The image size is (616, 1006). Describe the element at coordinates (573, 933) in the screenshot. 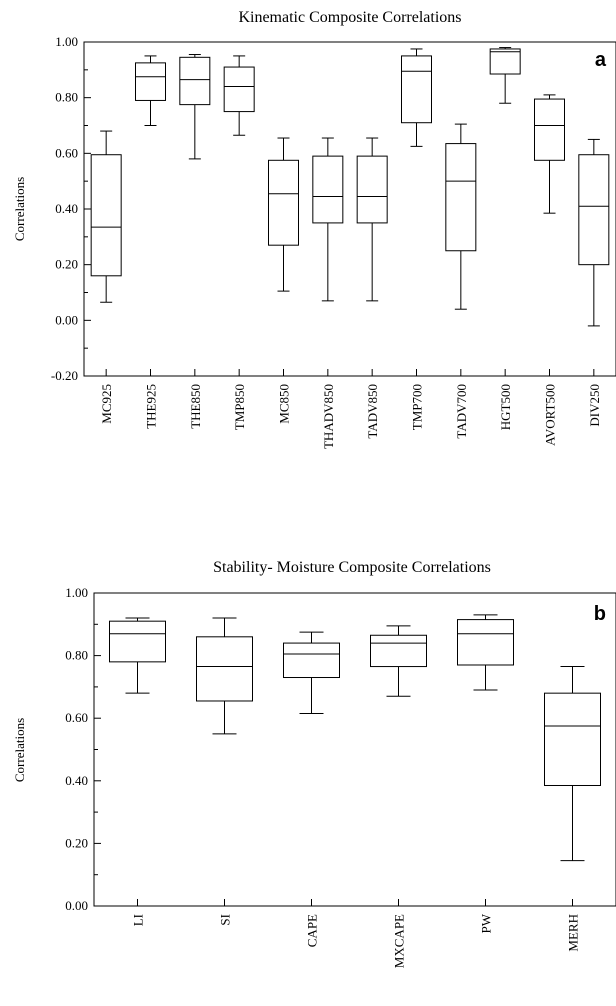

I see `x-tick-label: MERH` at that location.